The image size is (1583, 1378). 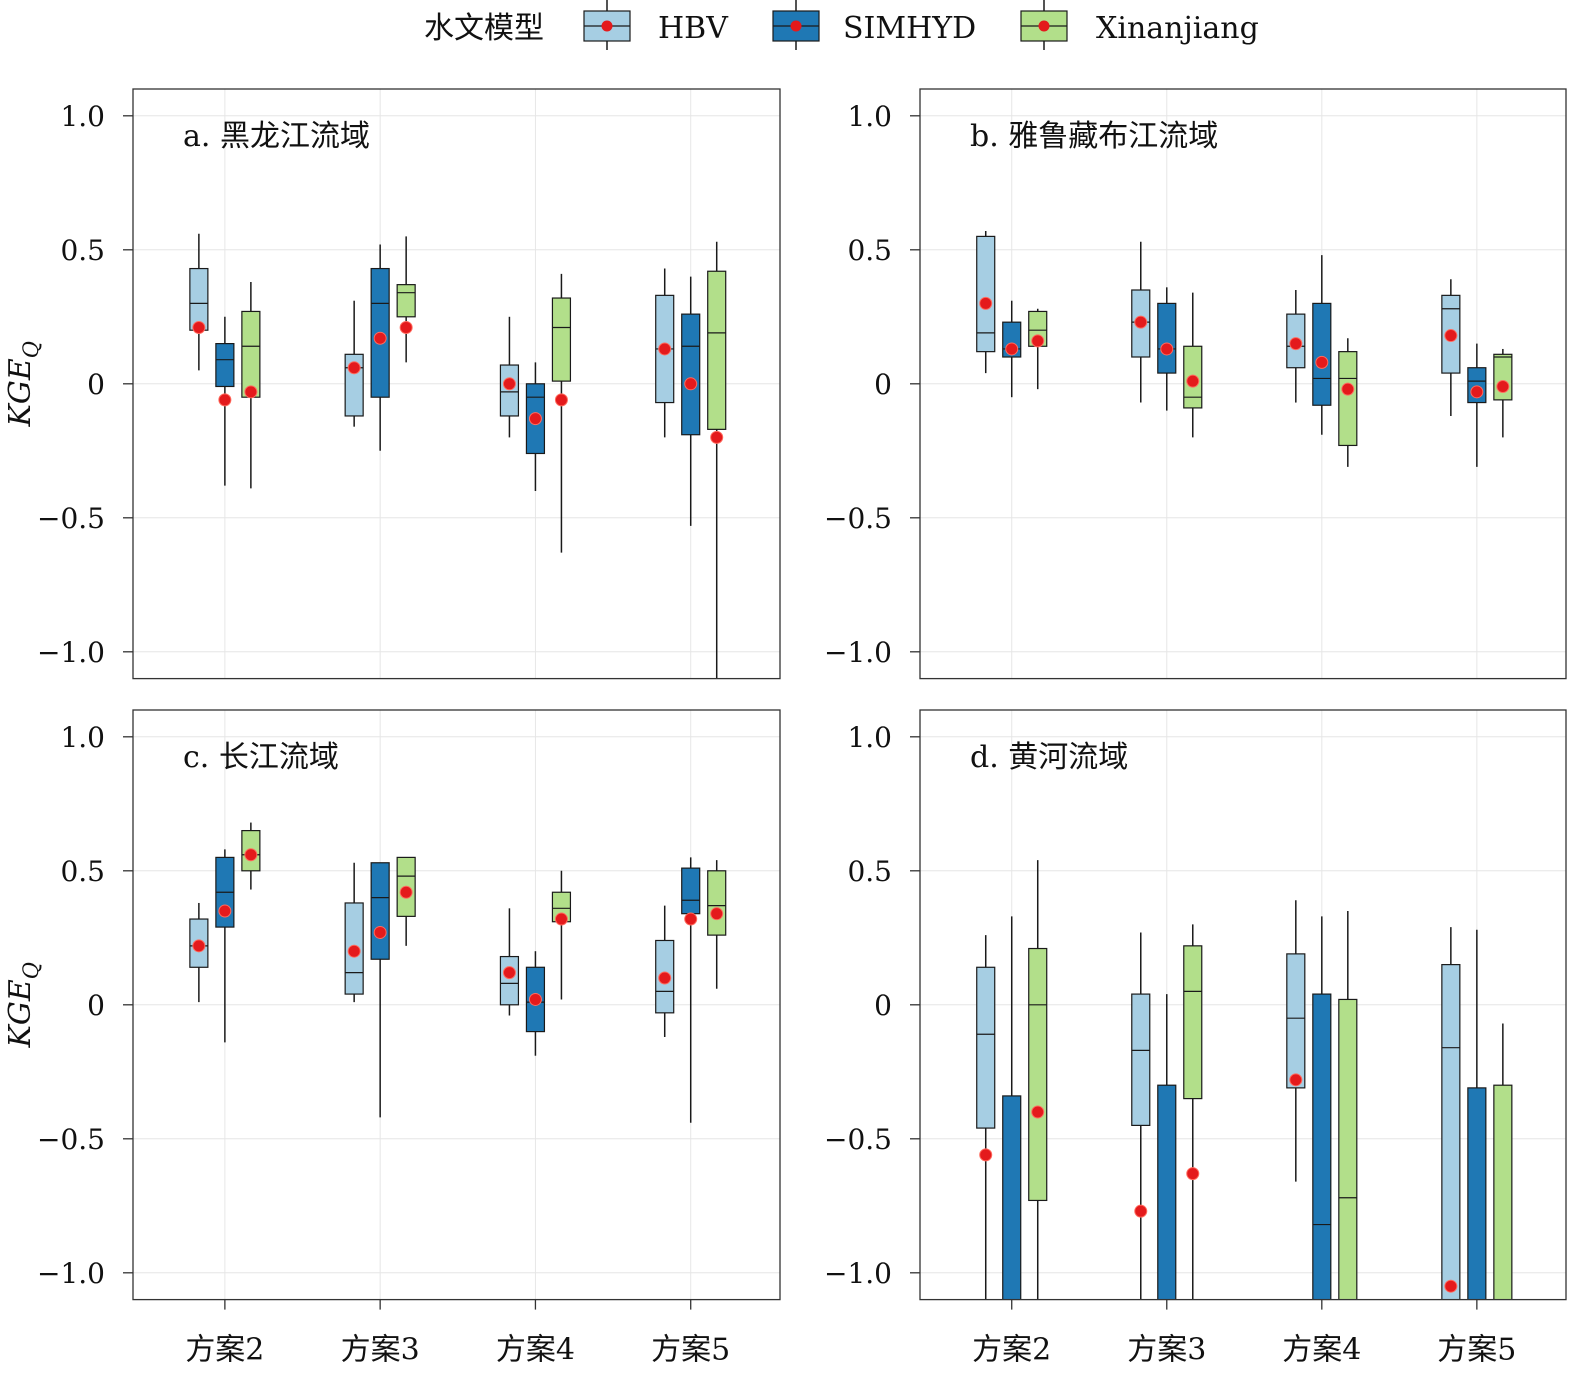 What do you see at coordinates (1321, 1350) in the screenshot?
I see `x-tick-label: 方案4` at bounding box center [1321, 1350].